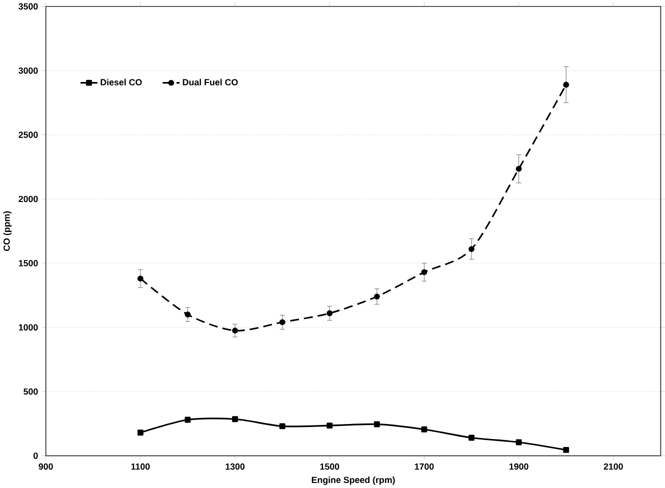 The height and width of the screenshot is (488, 665). What do you see at coordinates (28, 199) in the screenshot?
I see `y-tick-label: 2000` at bounding box center [28, 199].